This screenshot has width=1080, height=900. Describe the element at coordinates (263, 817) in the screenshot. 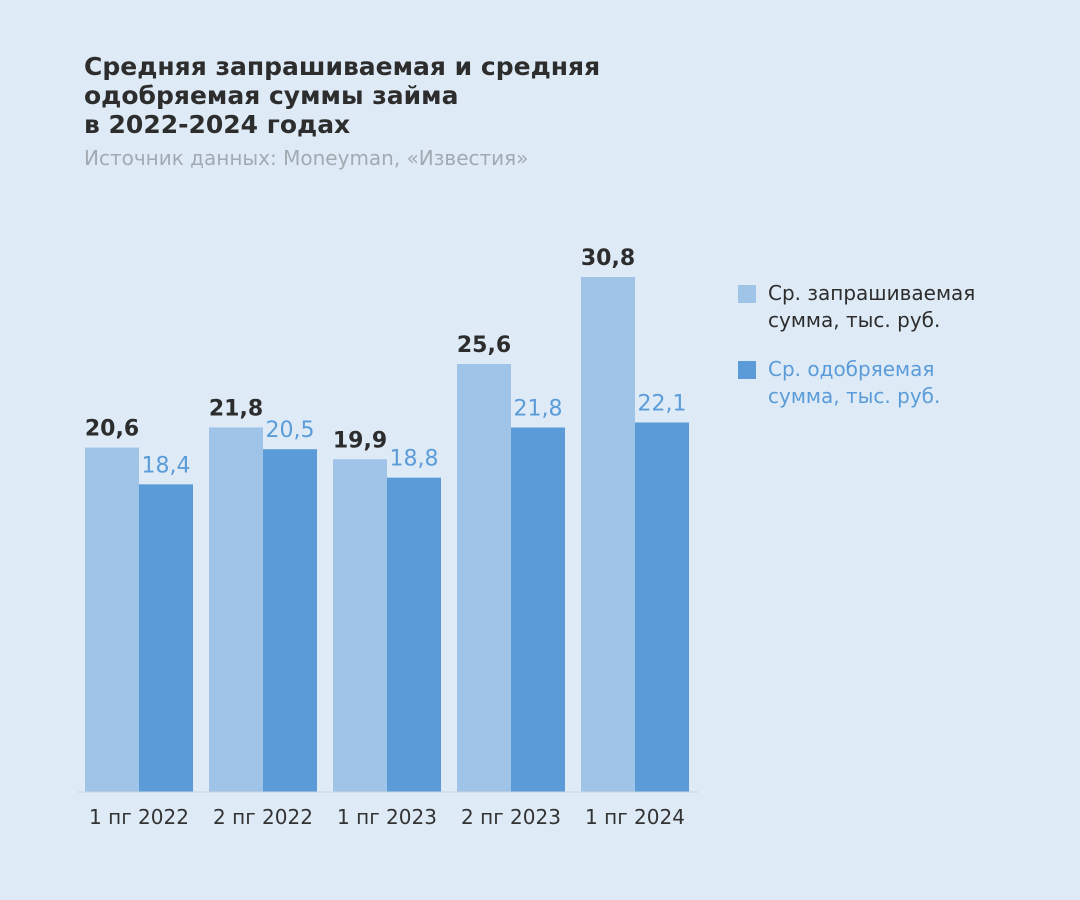

I see `x-tick-label-2: 2 пг 2022` at that location.